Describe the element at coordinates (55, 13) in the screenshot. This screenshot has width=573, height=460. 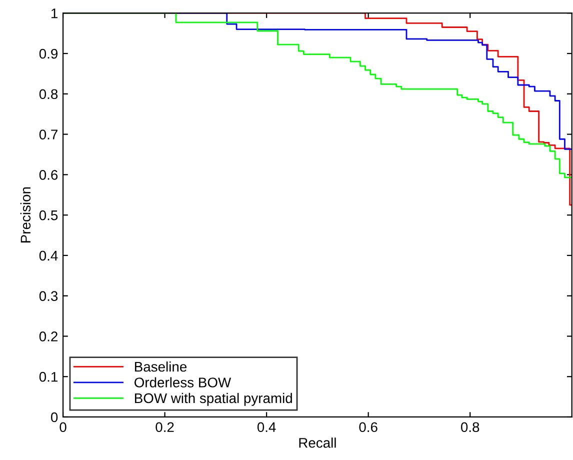
I see `y-tick-label: 1` at that location.